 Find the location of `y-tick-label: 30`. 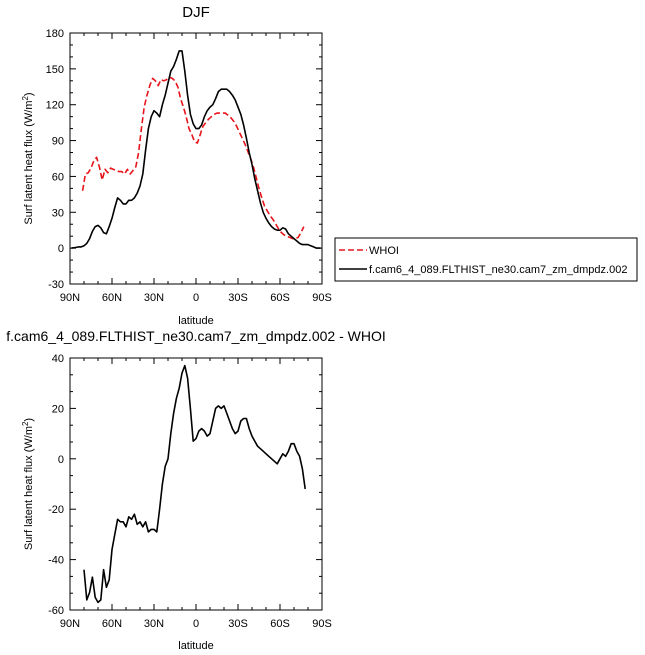

y-tick-label: 30 is located at coordinates (58, 213).